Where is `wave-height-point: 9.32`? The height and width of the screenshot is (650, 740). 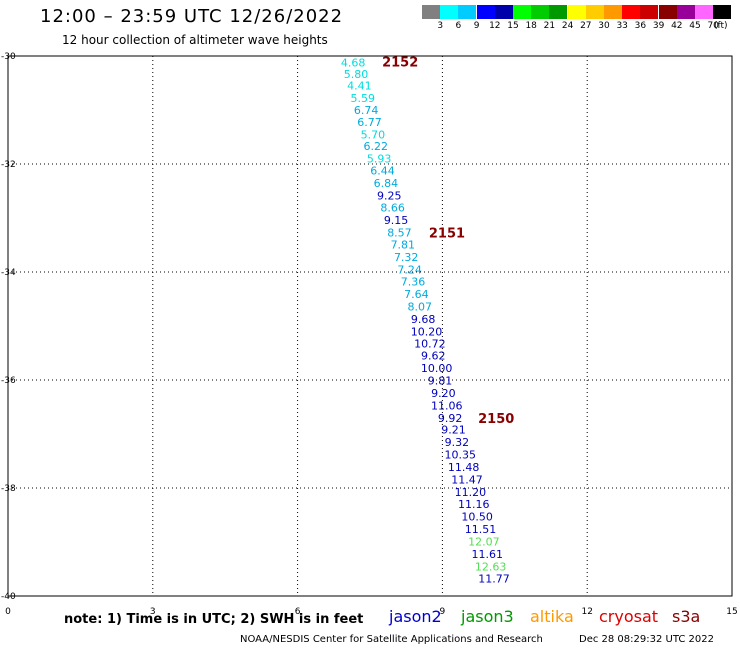
wave-height-point: 9.32 is located at coordinates (457, 442).